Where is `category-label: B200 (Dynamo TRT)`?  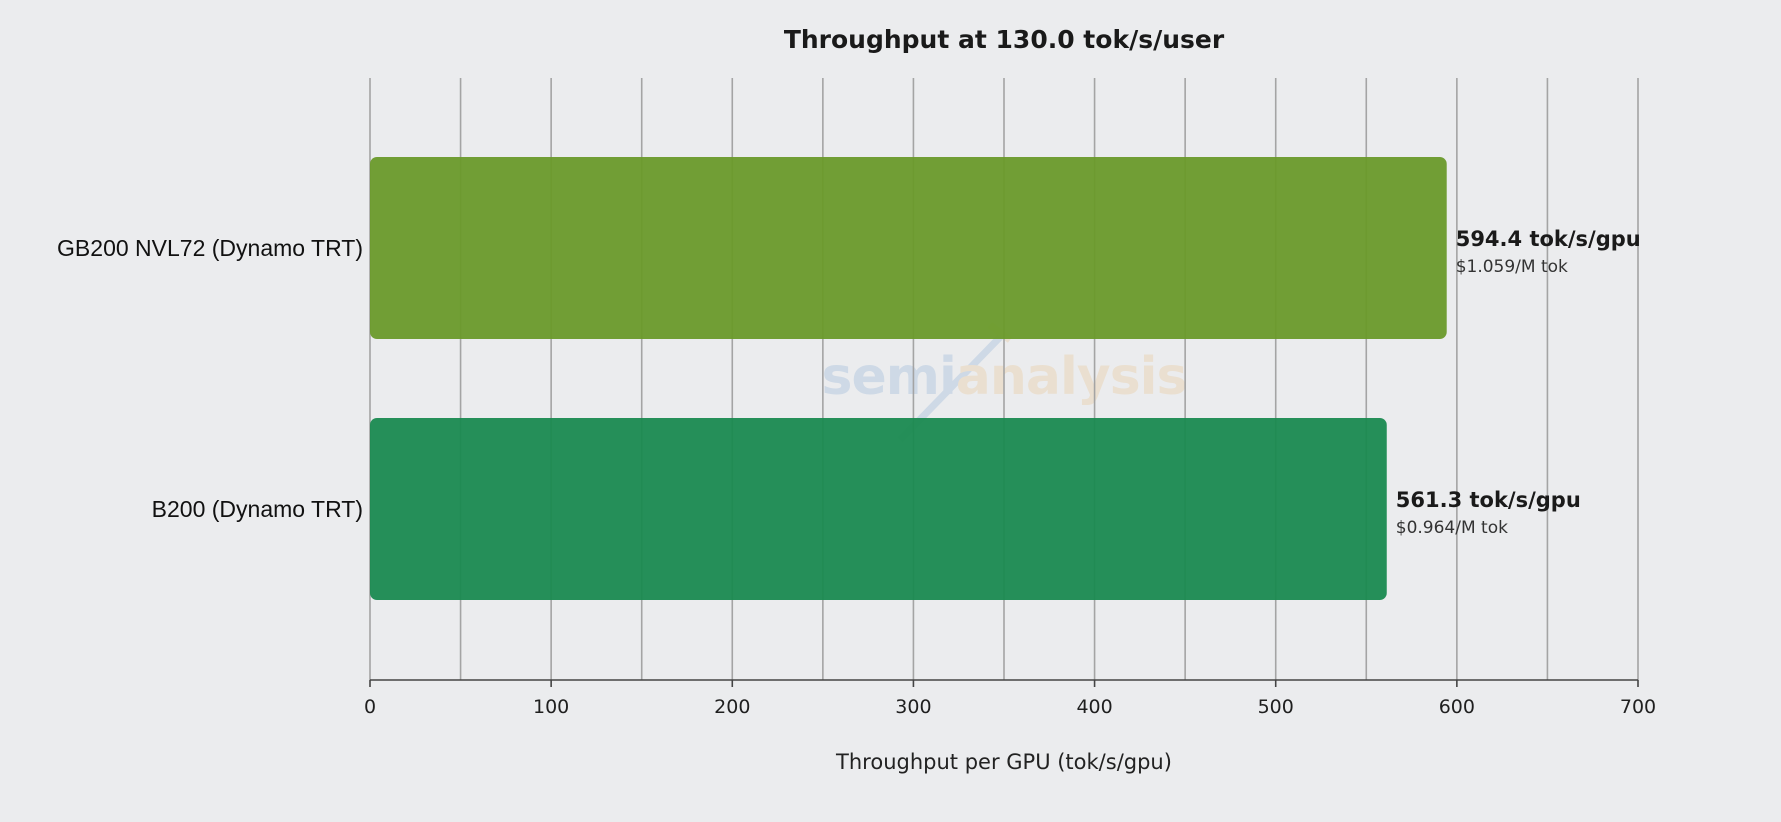
category-label: B200 (Dynamo TRT) is located at coordinates (257, 509).